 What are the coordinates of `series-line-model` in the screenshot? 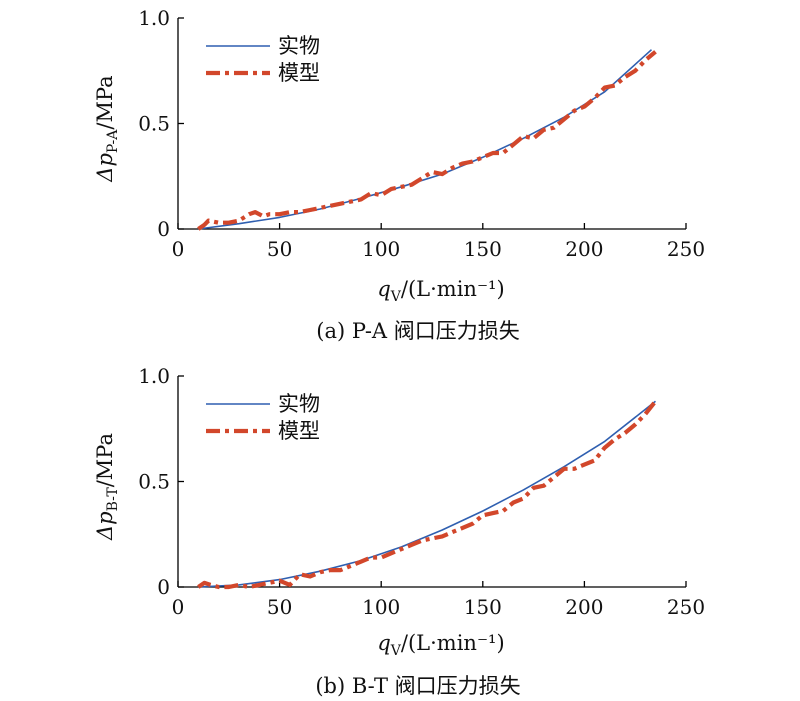 It's located at (427, 140).